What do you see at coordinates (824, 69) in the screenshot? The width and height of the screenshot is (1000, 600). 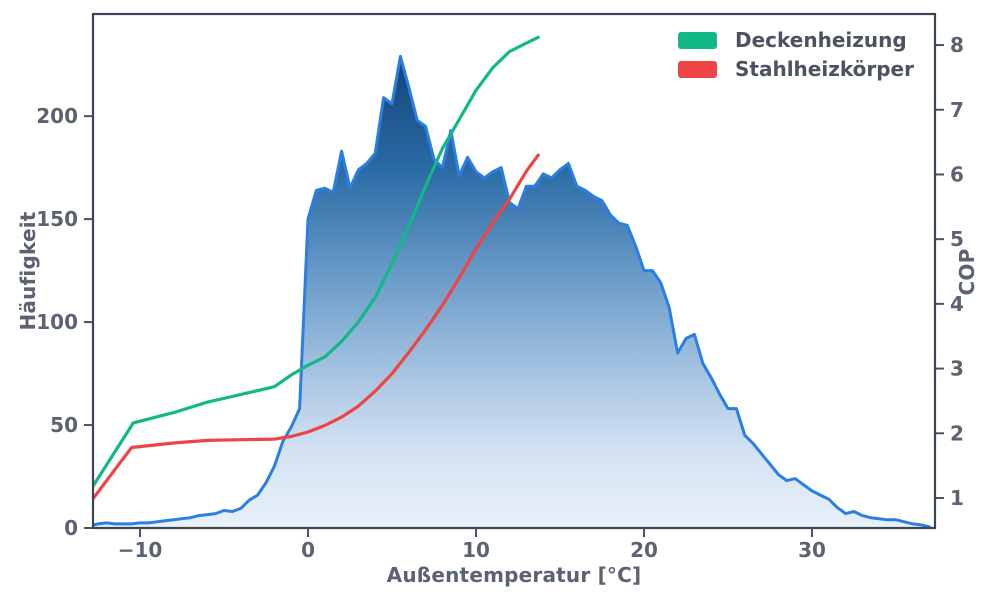 I see `legend-label-stahlheizkoerper: Stahlheizkörper` at bounding box center [824, 69].